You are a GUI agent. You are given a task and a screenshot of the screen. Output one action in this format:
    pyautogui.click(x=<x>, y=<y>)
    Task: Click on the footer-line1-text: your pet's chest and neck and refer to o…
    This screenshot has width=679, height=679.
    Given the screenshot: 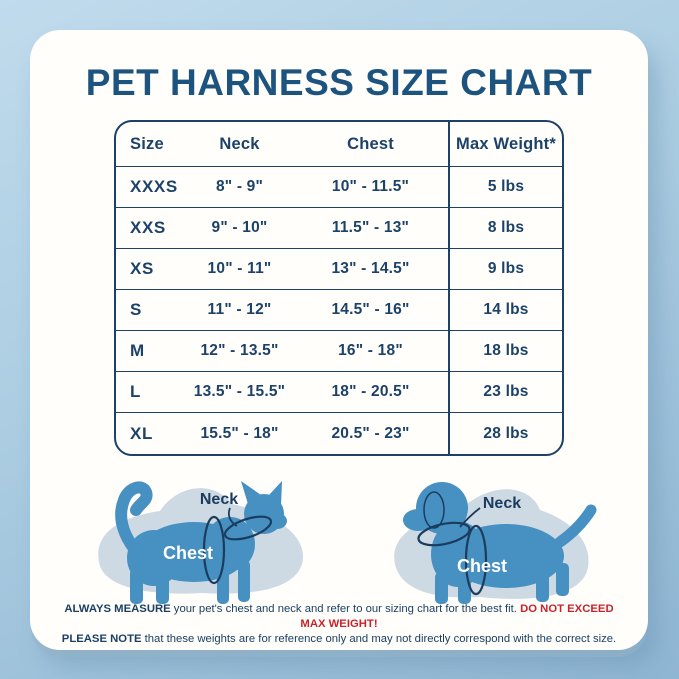 What is the action you would take?
    pyautogui.click(x=345, y=609)
    